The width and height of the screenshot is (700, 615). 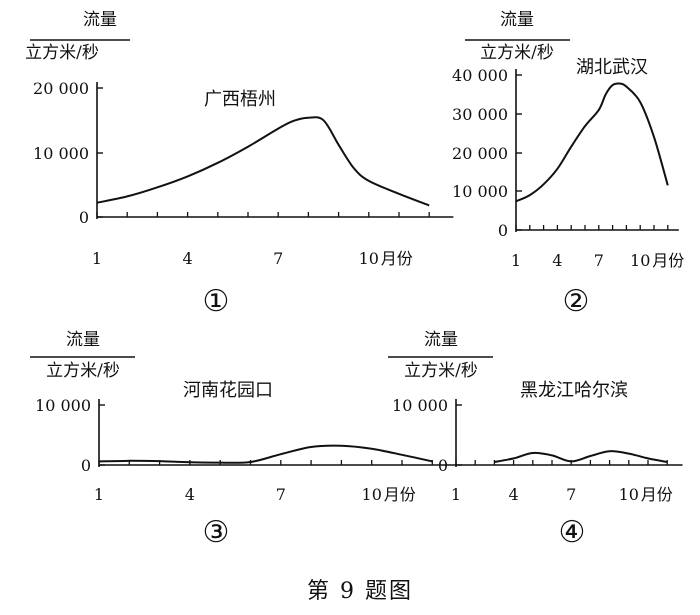 I want to click on panel-number-label: ④, so click(x=572, y=532).